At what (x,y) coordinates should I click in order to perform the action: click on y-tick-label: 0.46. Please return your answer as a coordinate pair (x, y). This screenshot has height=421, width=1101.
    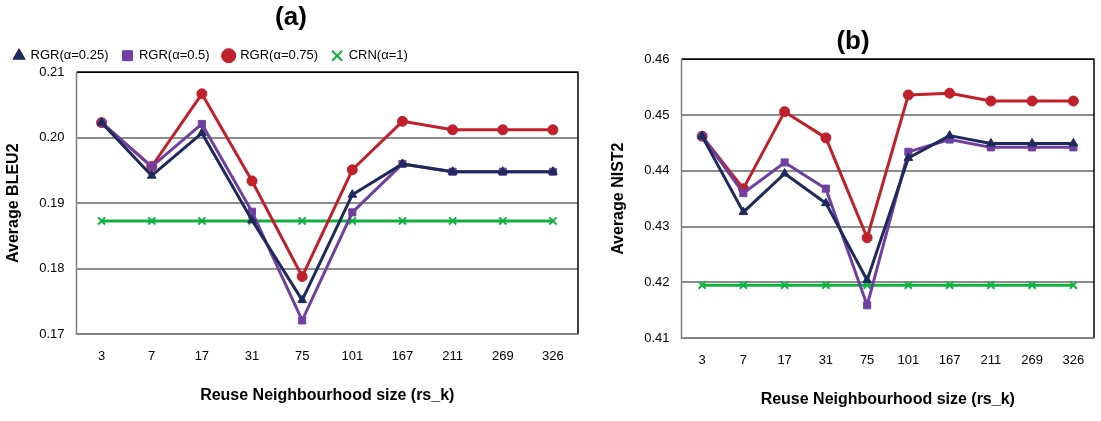
    Looking at the image, I should click on (657, 58).